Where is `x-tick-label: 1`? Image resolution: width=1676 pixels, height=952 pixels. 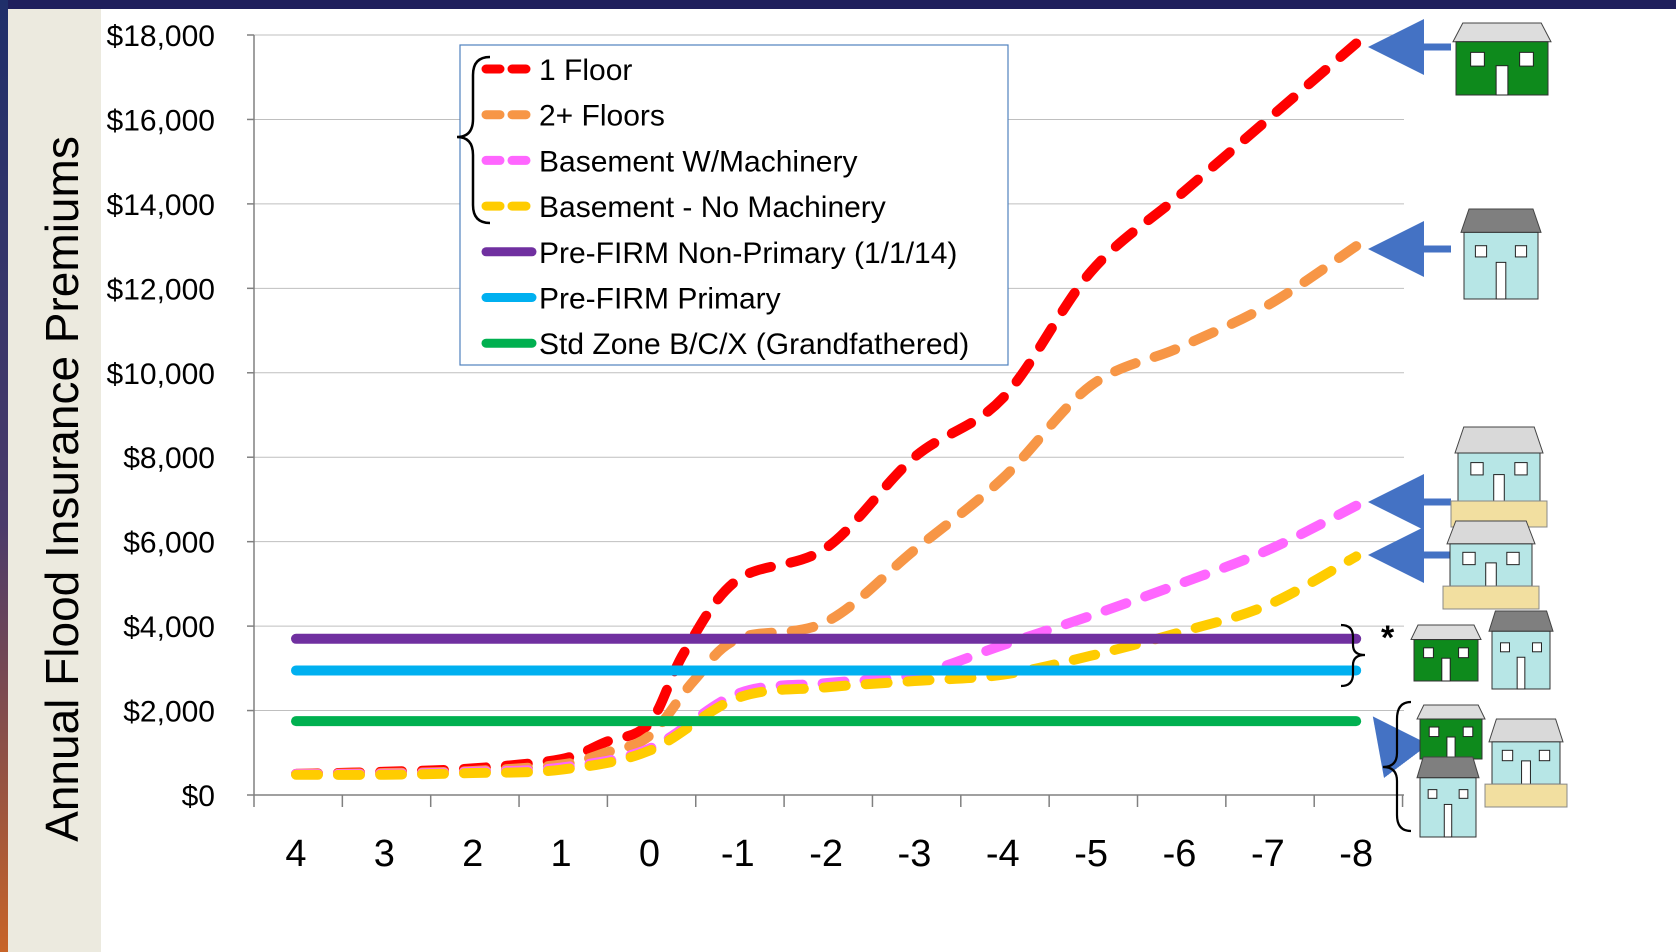
x-tick-label: 1 is located at coordinates (560, 854).